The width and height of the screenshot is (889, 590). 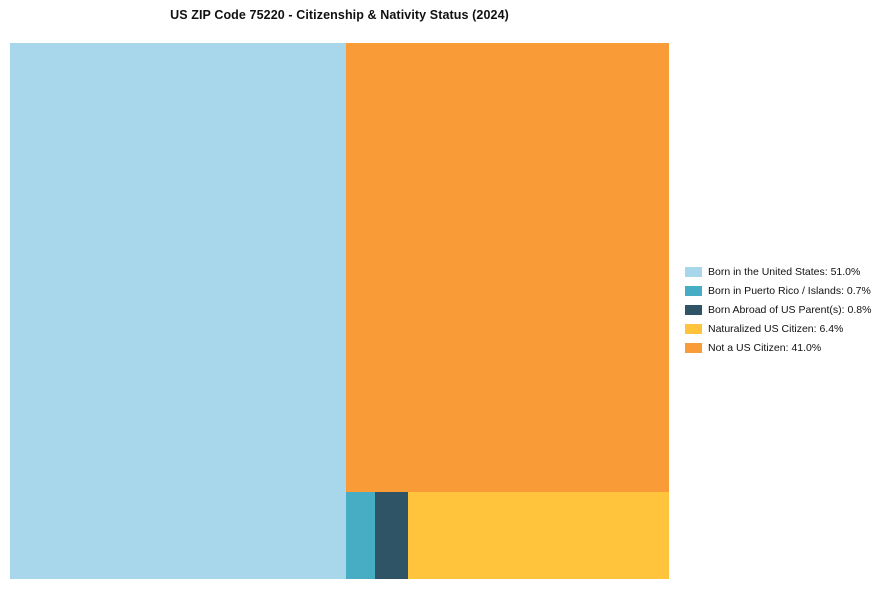 What do you see at coordinates (391, 535) in the screenshot?
I see `treemap-segment-born-abroad-us-parents` at bounding box center [391, 535].